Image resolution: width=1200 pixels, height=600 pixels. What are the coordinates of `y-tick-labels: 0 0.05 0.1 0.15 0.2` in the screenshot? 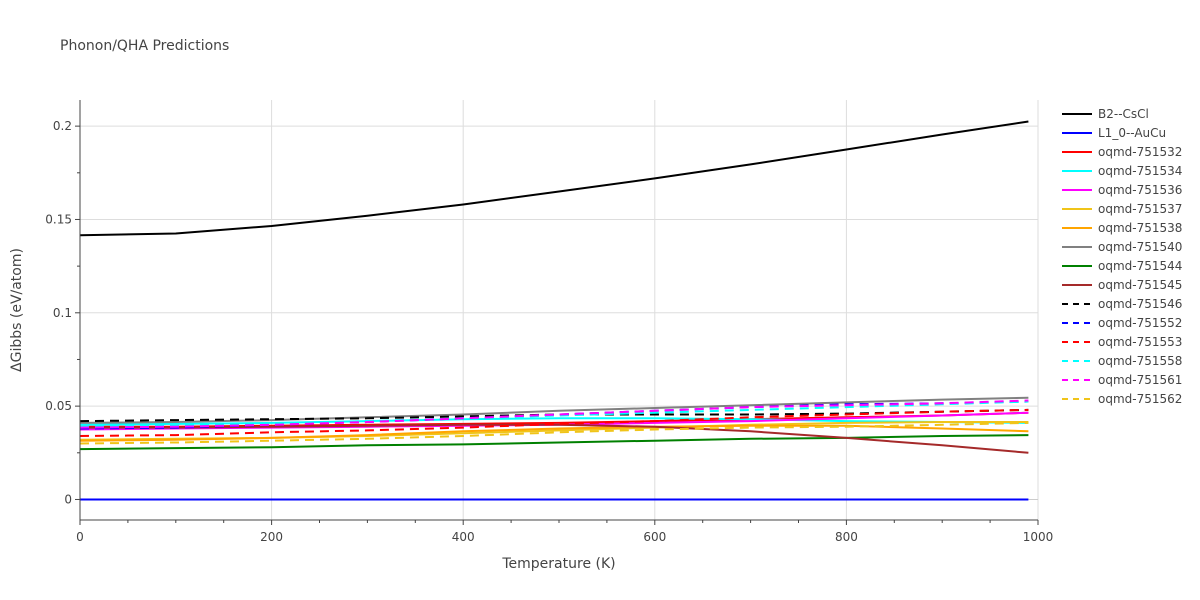 It's located at (58, 312).